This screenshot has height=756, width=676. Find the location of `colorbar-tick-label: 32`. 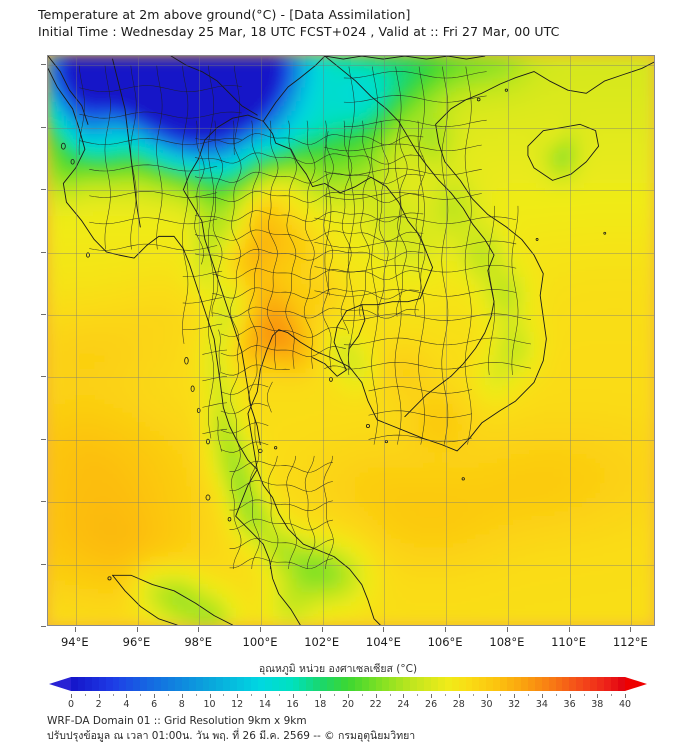

colorbar-tick-label: 32 is located at coordinates (514, 704).